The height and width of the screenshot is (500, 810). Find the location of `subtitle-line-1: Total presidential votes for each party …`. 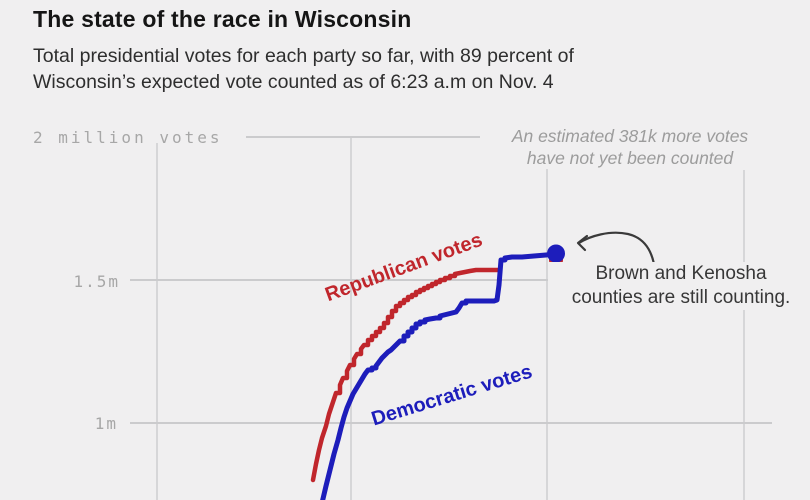

subtitle-line-1: Total presidential votes for each party … is located at coordinates (303, 56).